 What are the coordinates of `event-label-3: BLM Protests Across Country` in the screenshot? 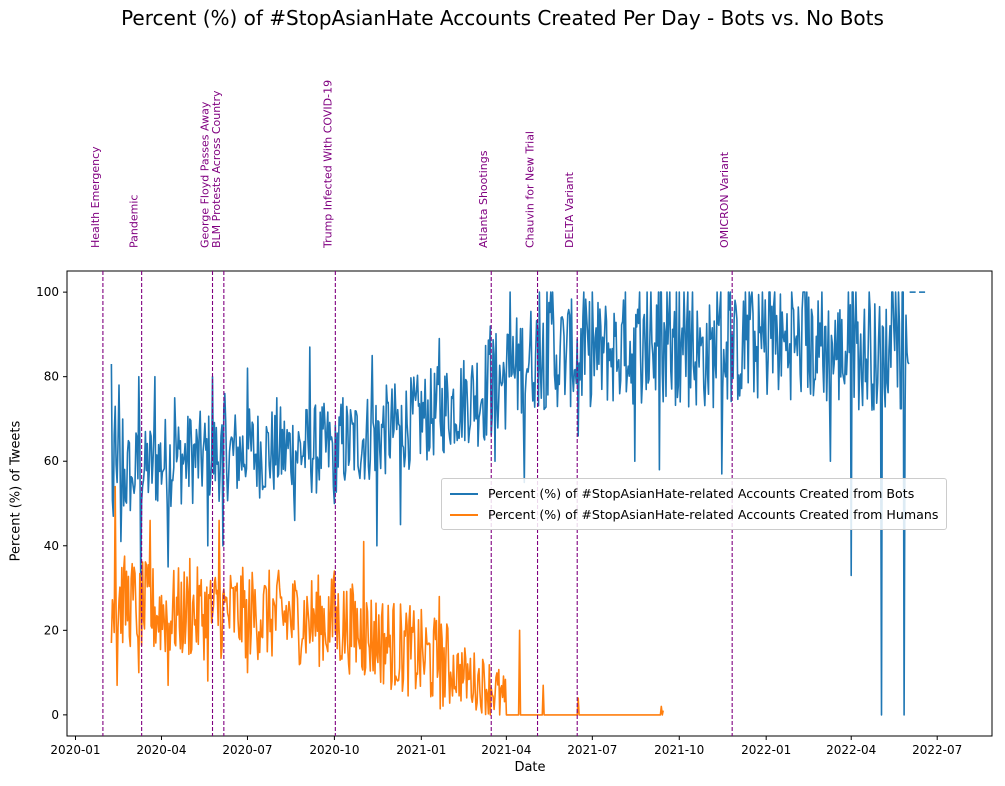 It's located at (216, 169).